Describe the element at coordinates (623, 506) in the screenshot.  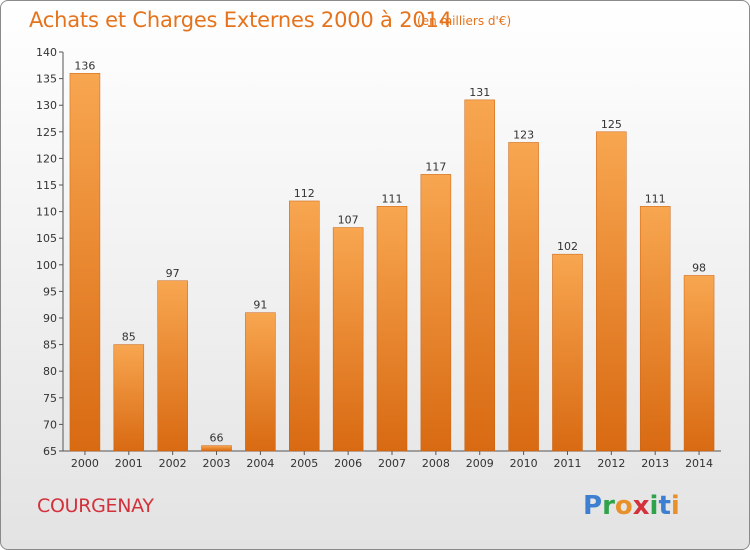
I see `logo-letter: o` at that location.